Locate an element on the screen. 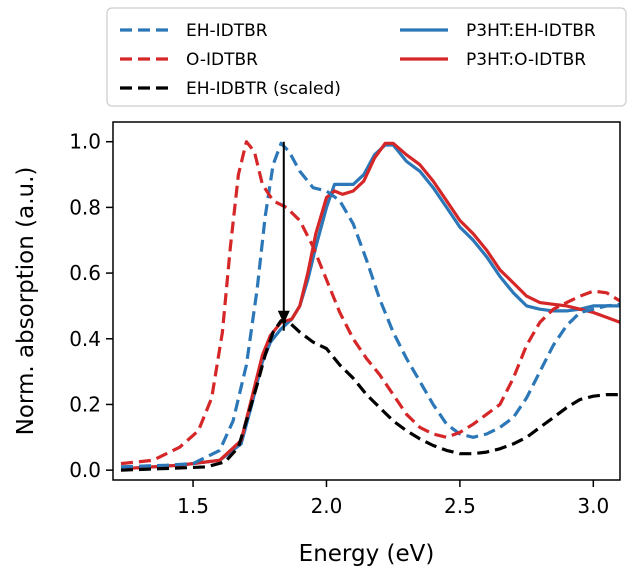 The height and width of the screenshot is (568, 630). y-axis: 0.0 0.2 0.4 0.6 0.8 1.0 is located at coordinates (91, 306).